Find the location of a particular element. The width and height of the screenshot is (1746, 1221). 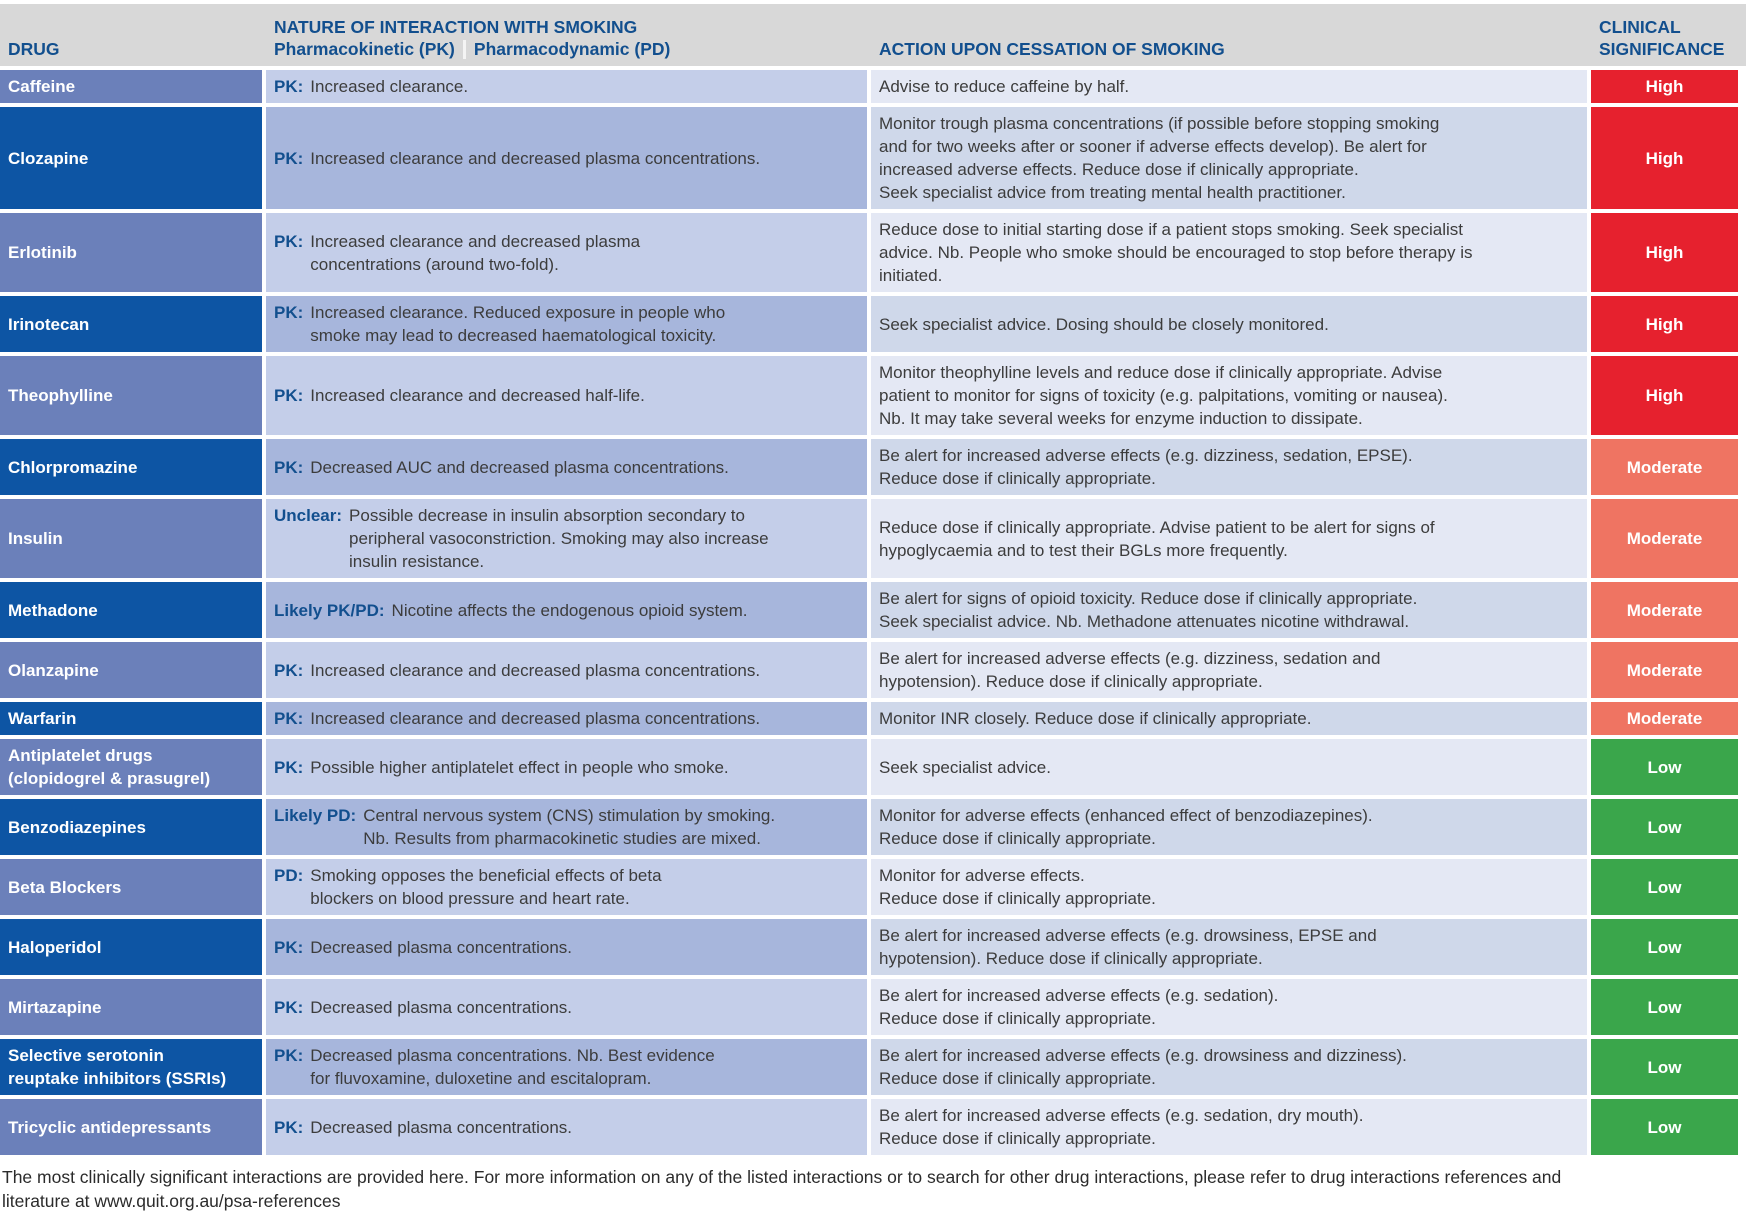

header-clinical-significance: CLINICAL SIGNIFICANCE is located at coordinates (1662, 38).